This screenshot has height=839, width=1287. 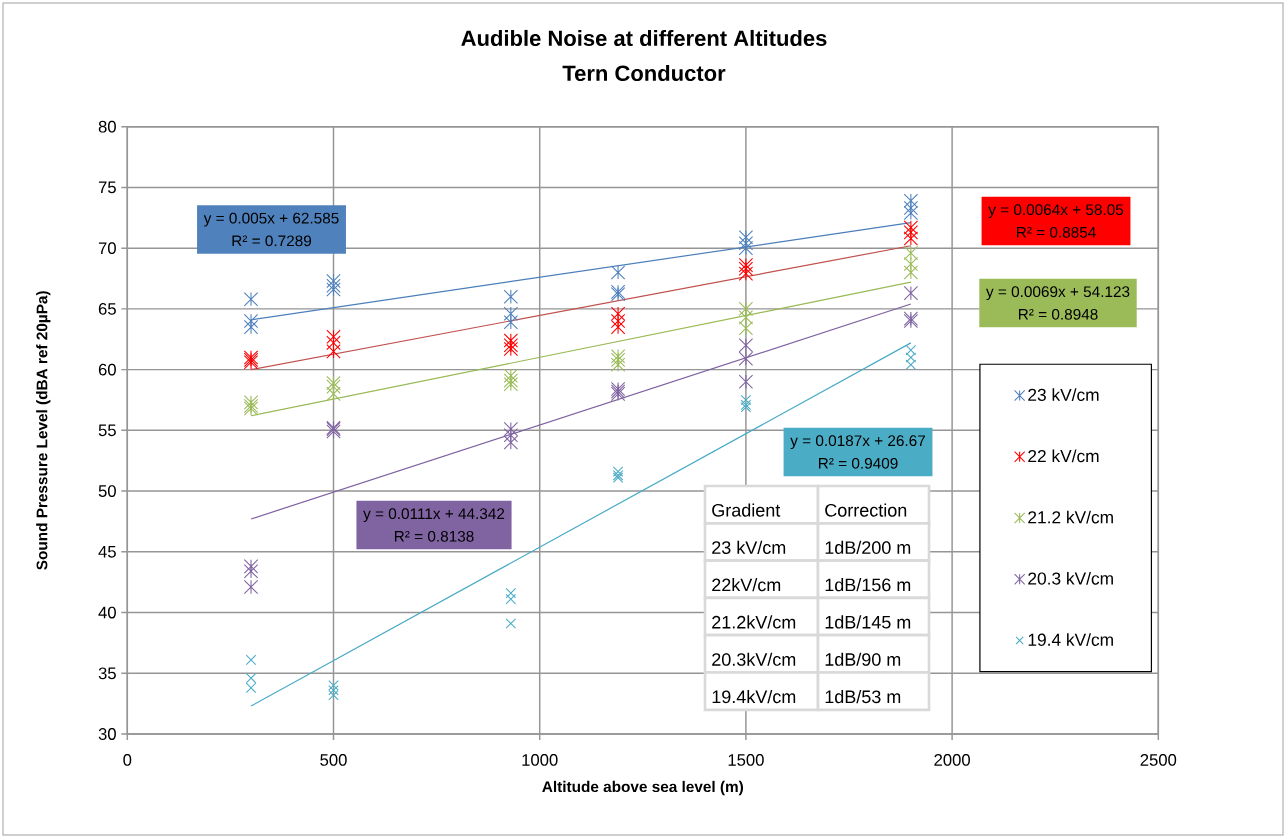 I want to click on annotation: y = 0.0187x + 26.67, so click(x=857, y=442).